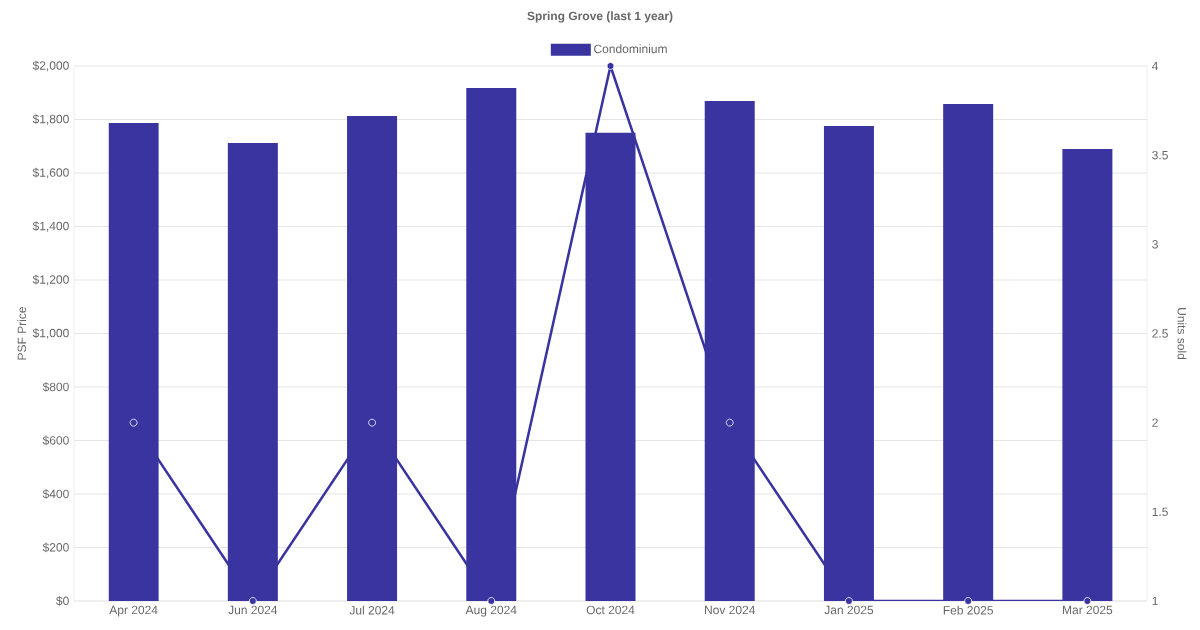 The width and height of the screenshot is (1200, 630). What do you see at coordinates (372, 610) in the screenshot?
I see `x-tick-label: Jul 2024` at bounding box center [372, 610].